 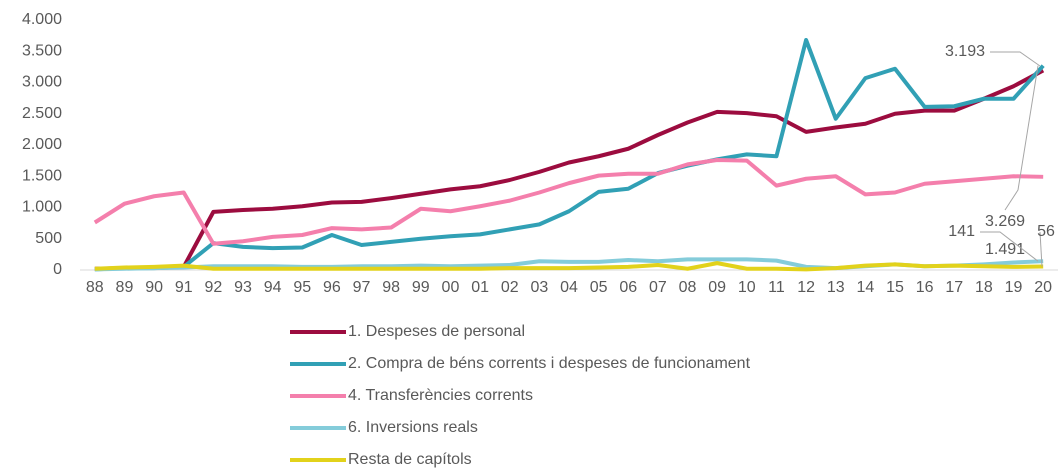 I want to click on y-tick-label: 2.000, so click(x=42, y=144).